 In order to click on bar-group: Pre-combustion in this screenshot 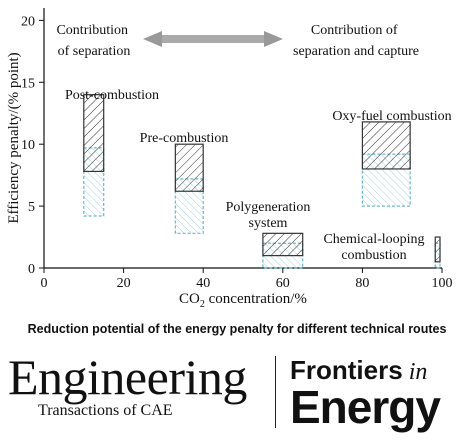, I will do `click(184, 182)`.